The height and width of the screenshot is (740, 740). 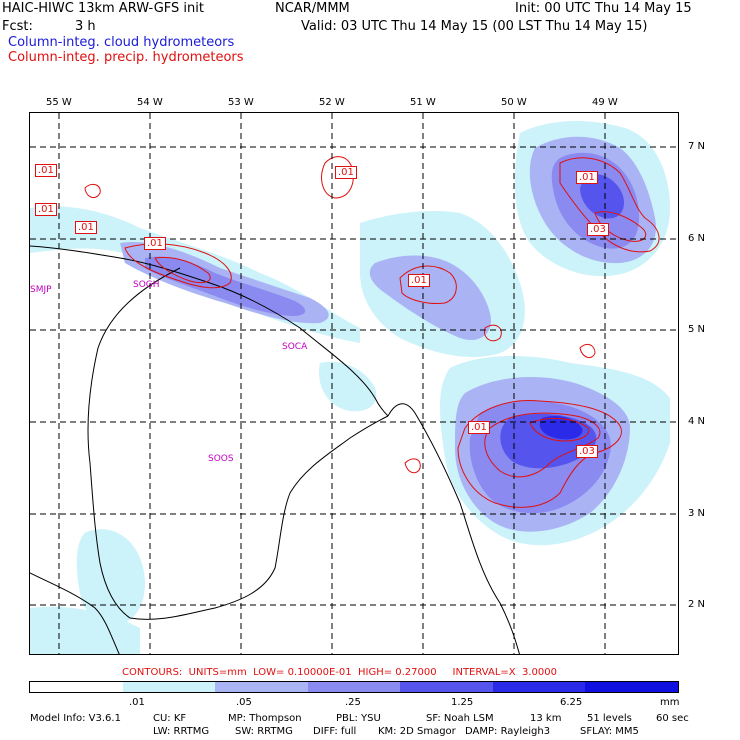 I want to click on model-sflay: SFLAY: MM5, so click(x=609, y=731).